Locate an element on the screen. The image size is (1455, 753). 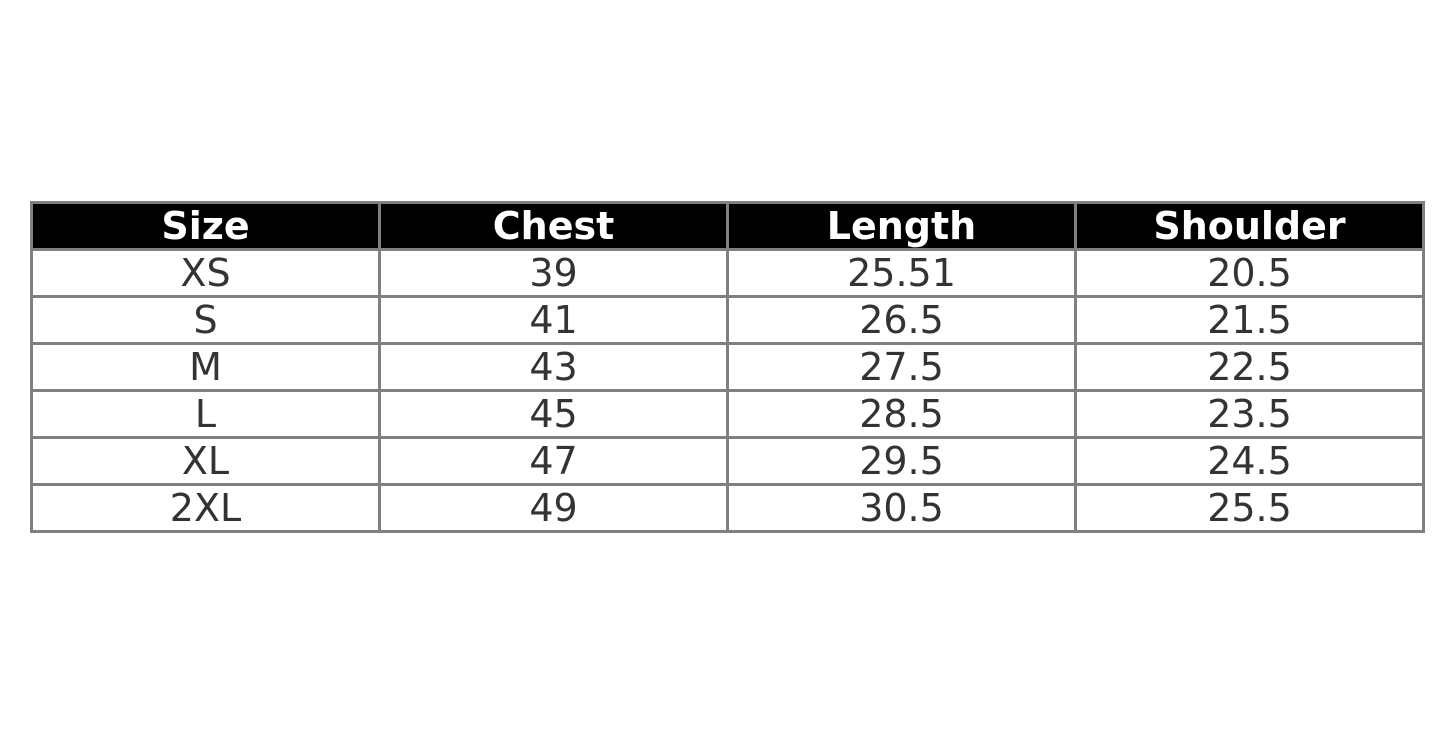
column-header-shoulder: Shoulder is located at coordinates (1249, 226).